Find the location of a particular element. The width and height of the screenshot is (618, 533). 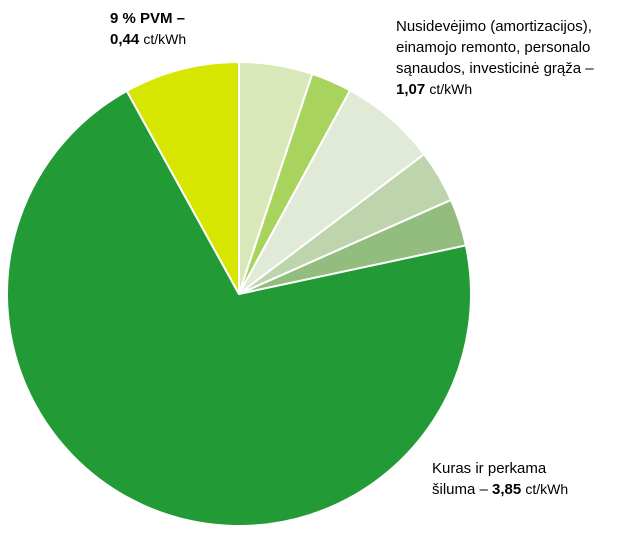

label-fuel-unit: ct/kWh is located at coordinates (547, 489).